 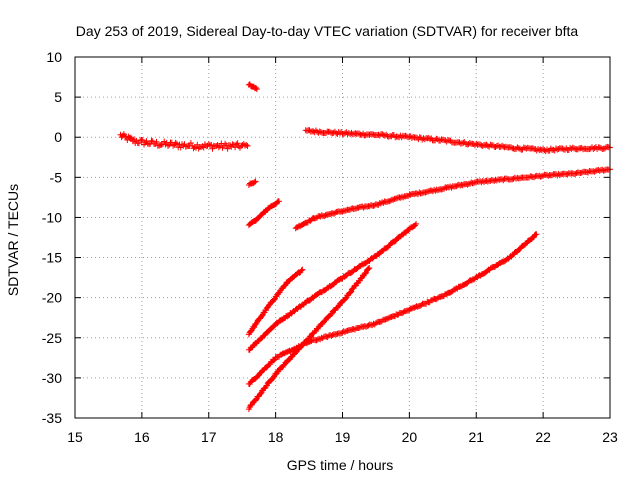 What do you see at coordinates (343, 437) in the screenshot?
I see `x-tick-label: 19` at bounding box center [343, 437].